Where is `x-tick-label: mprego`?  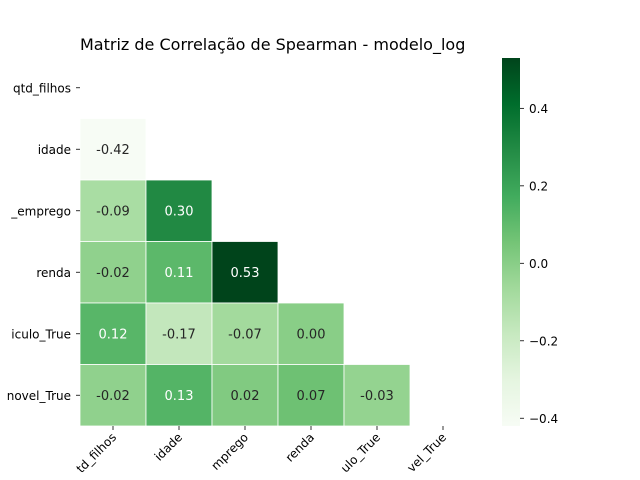
x-tick-label: mprego is located at coordinates (229, 451).